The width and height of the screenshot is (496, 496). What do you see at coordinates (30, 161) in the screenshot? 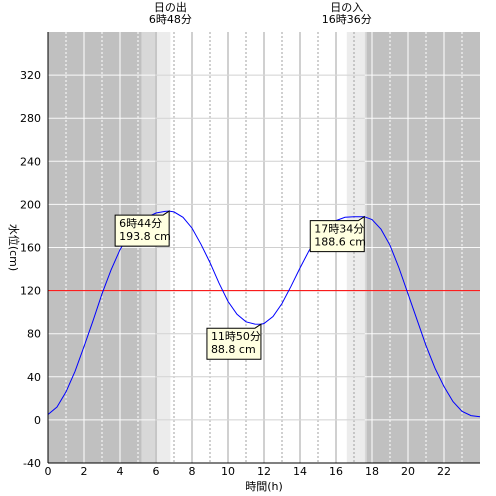
I see `y-tick-label: 240` at bounding box center [30, 161].